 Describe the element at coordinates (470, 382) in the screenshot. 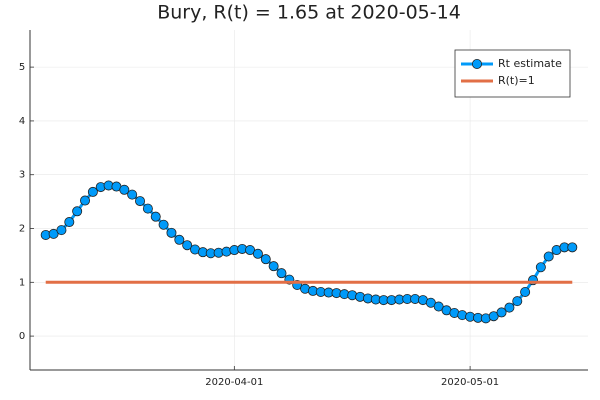

I see `x-tick-label: 2020-05-01` at that location.